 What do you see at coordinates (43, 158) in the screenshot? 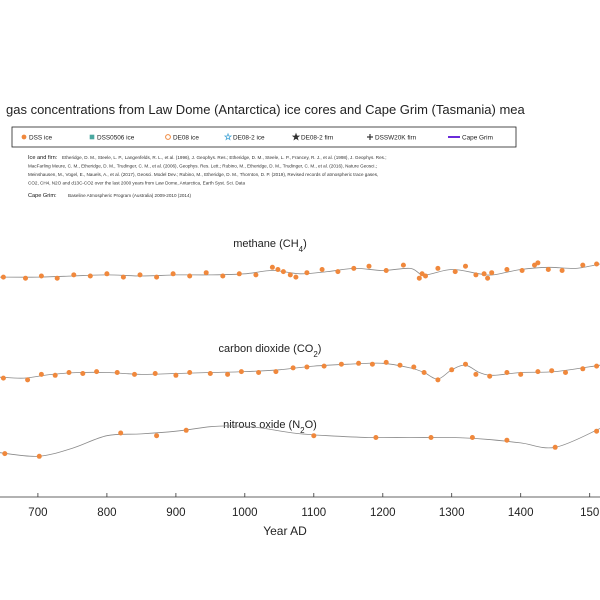
I see `citation-ice-heading: Ice and firn:` at bounding box center [43, 158].